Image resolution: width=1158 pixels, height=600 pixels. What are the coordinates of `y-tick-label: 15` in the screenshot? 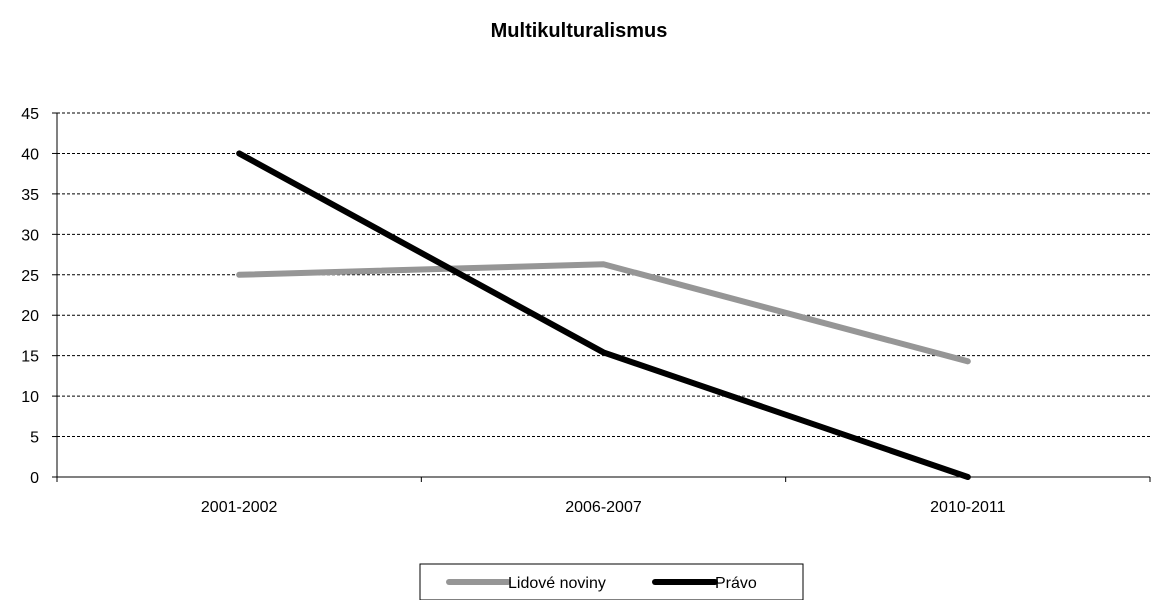 It's located at (30, 357).